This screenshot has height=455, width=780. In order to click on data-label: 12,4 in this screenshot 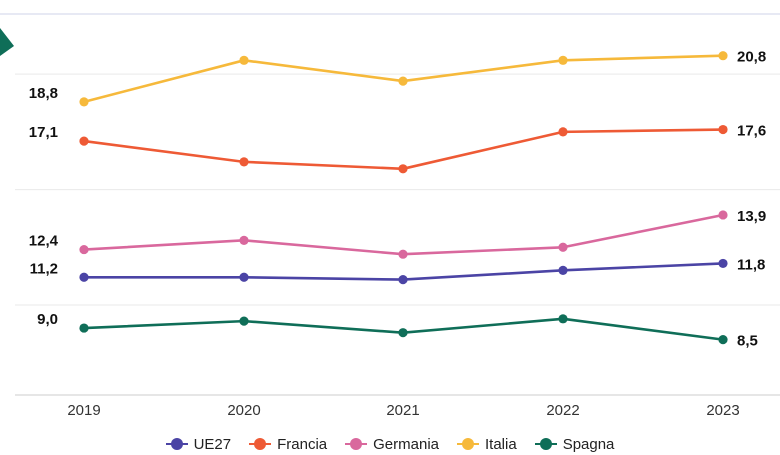, I will do `click(44, 241)`.